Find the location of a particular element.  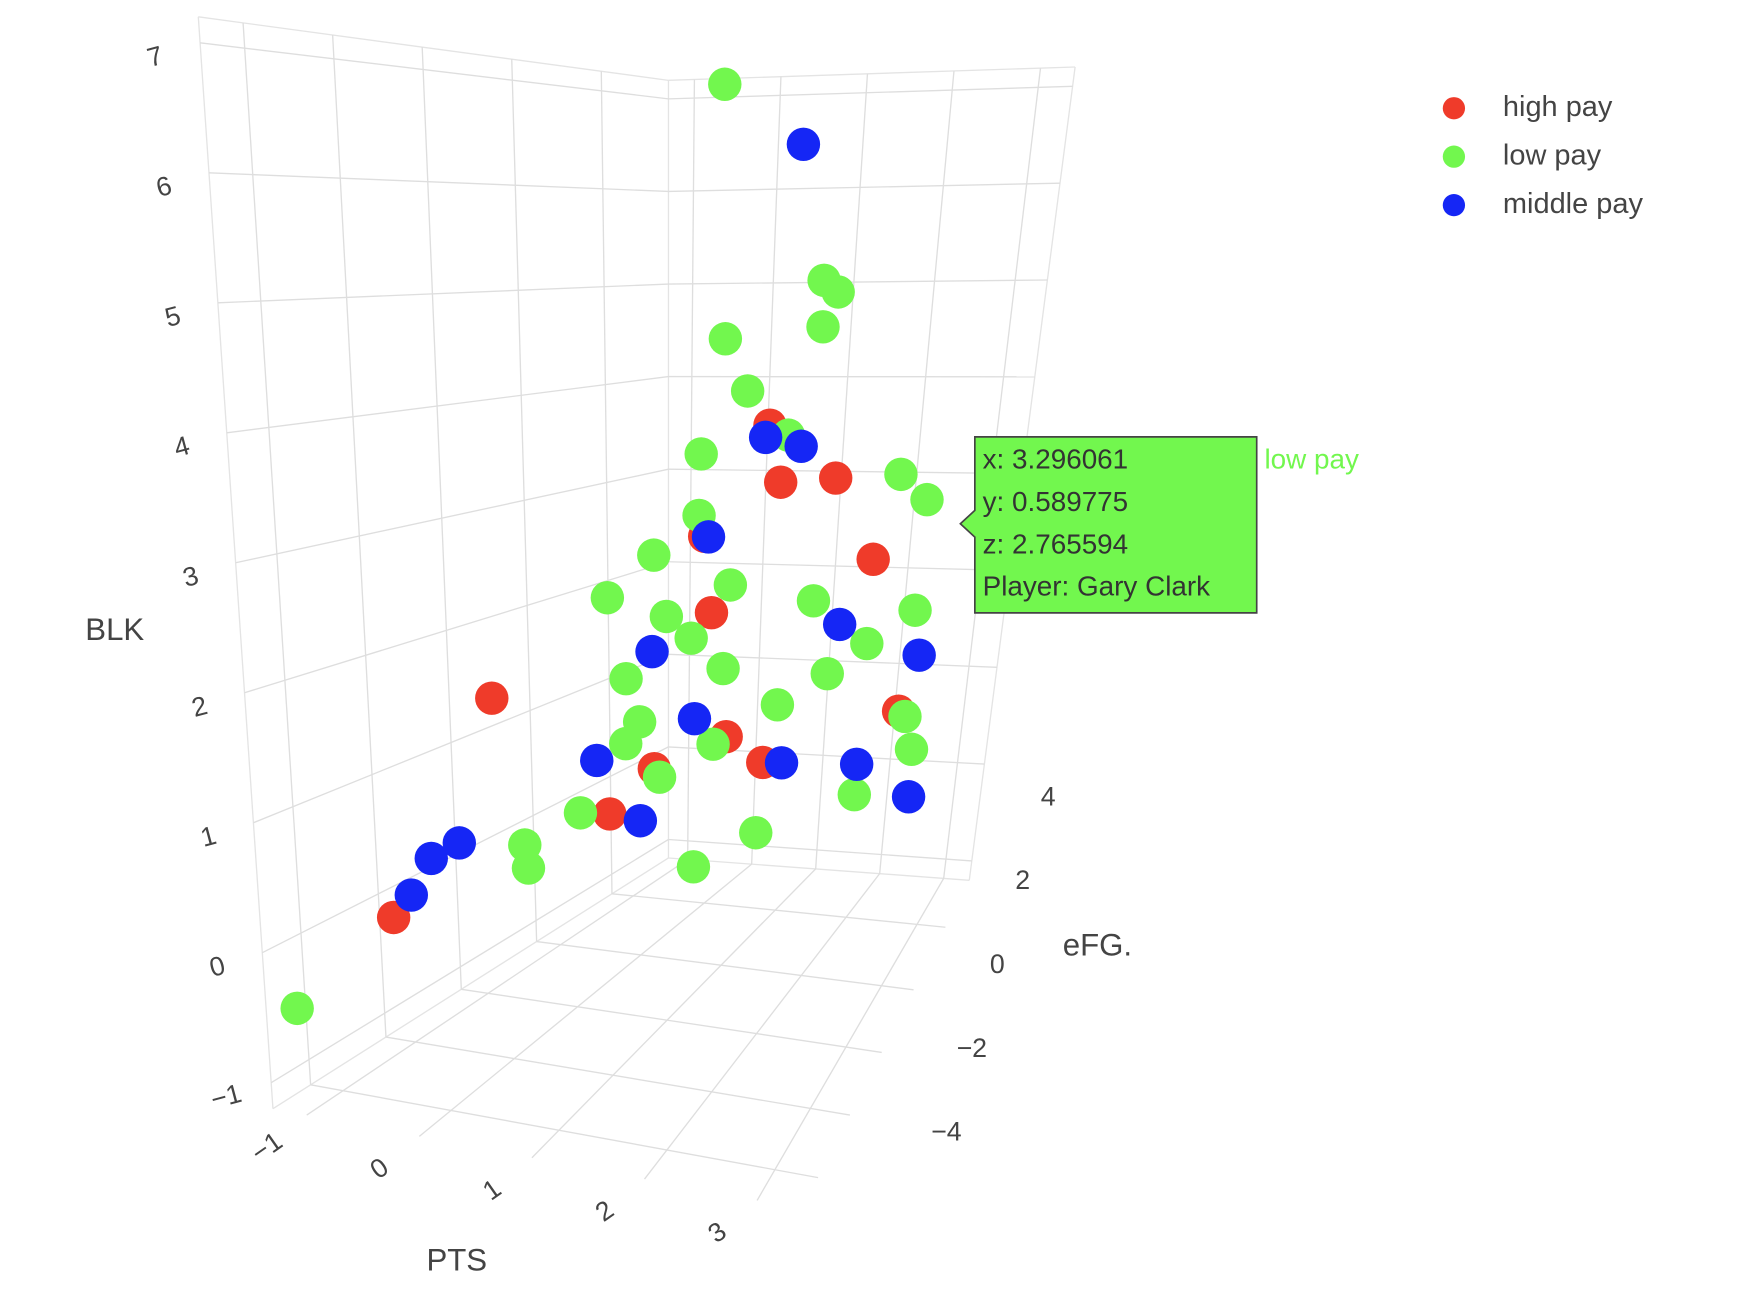

y-tick-label: 2 is located at coordinates (1022, 880).